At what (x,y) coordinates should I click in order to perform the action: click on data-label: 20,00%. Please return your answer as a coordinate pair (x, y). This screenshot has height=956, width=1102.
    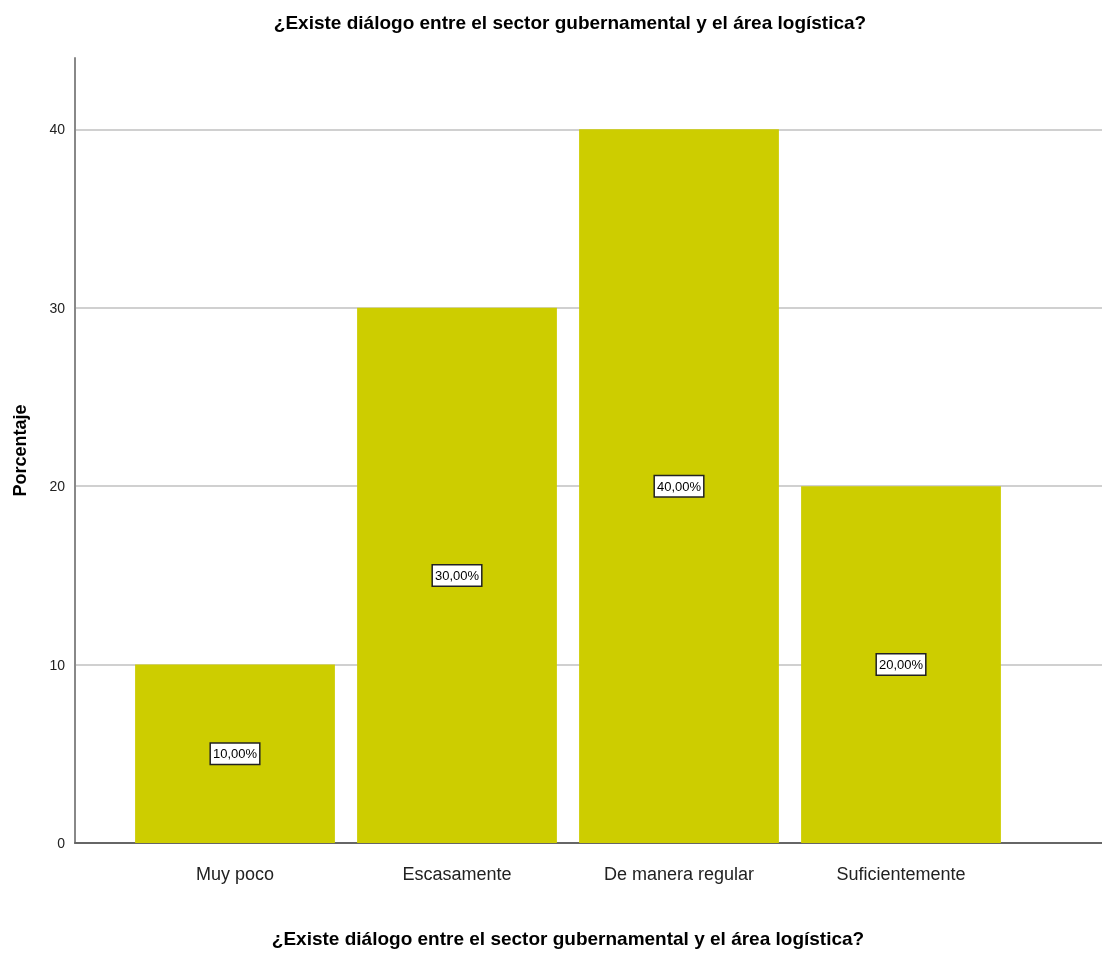
    Looking at the image, I should click on (901, 665).